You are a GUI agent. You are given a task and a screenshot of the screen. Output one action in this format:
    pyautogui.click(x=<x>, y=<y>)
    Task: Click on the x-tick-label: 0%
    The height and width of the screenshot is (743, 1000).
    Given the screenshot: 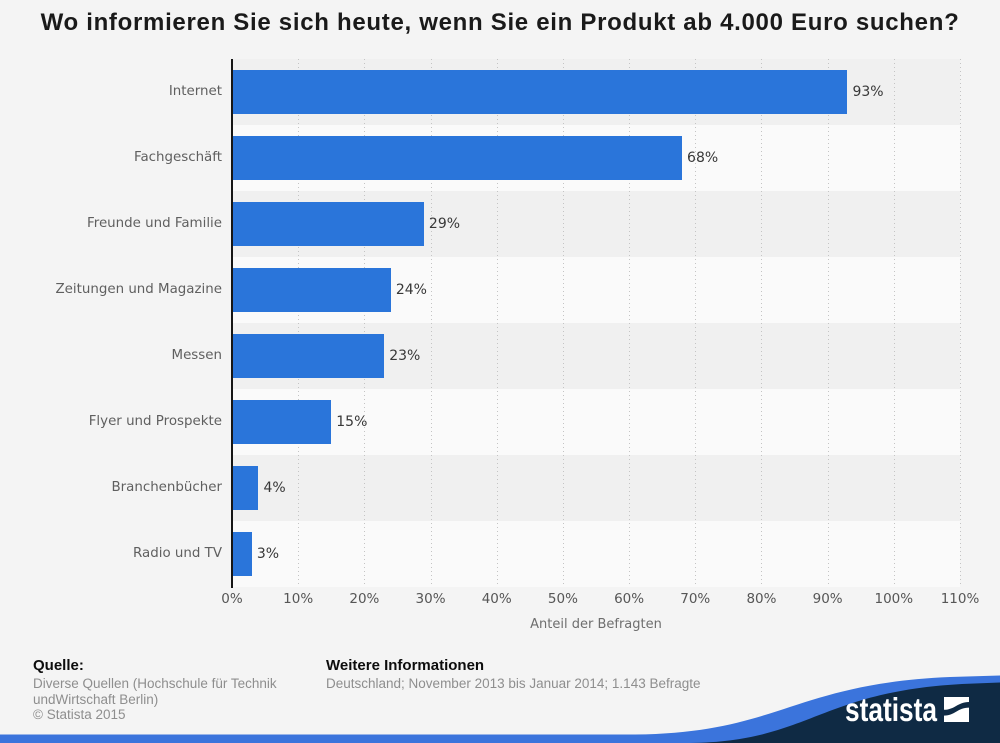 What is the action you would take?
    pyautogui.click(x=232, y=599)
    